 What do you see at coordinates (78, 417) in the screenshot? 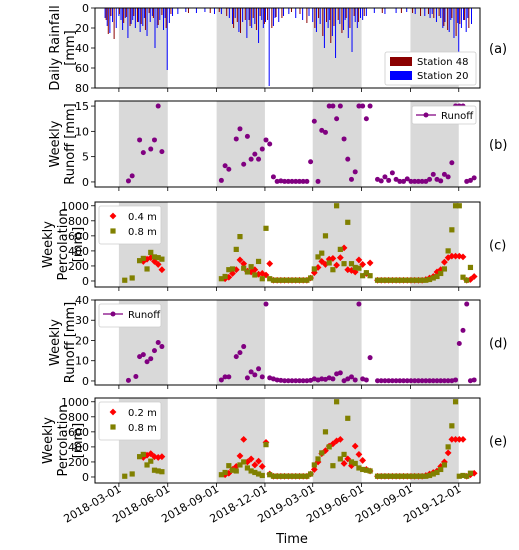
I see `y-tick-label: 800` at bounding box center [78, 417].